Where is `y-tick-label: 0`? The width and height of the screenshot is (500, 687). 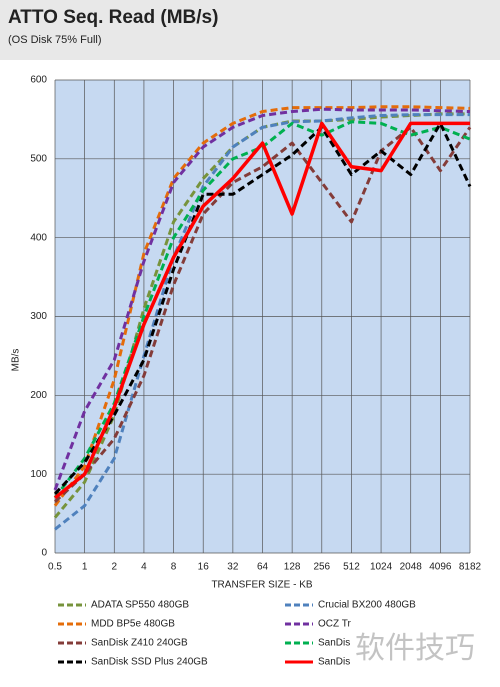
y-tick-label: 0 is located at coordinates (44, 553).